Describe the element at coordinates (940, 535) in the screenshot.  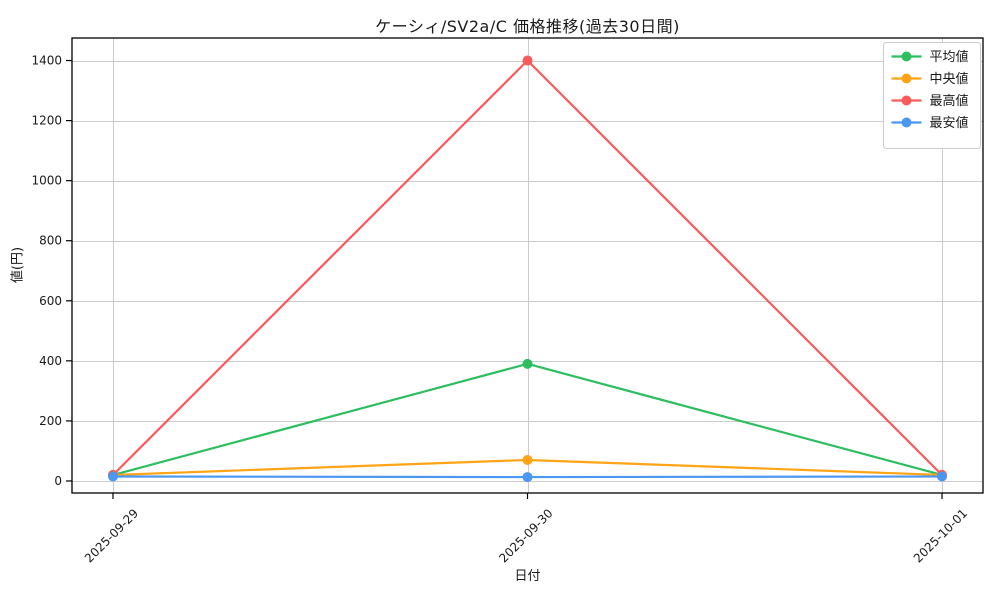
I see `x-tick-label: 2025-10-01` at that location.